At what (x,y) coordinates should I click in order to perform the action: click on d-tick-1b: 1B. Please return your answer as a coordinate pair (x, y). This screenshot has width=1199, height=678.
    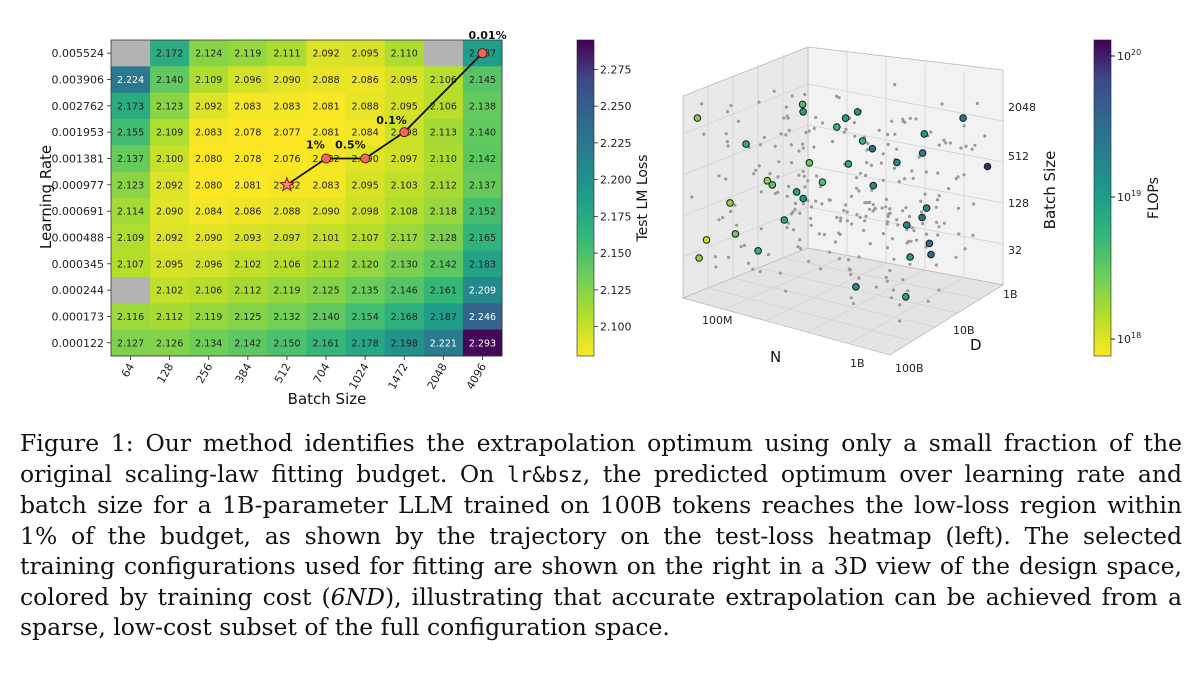
    Looking at the image, I should click on (1010, 294).